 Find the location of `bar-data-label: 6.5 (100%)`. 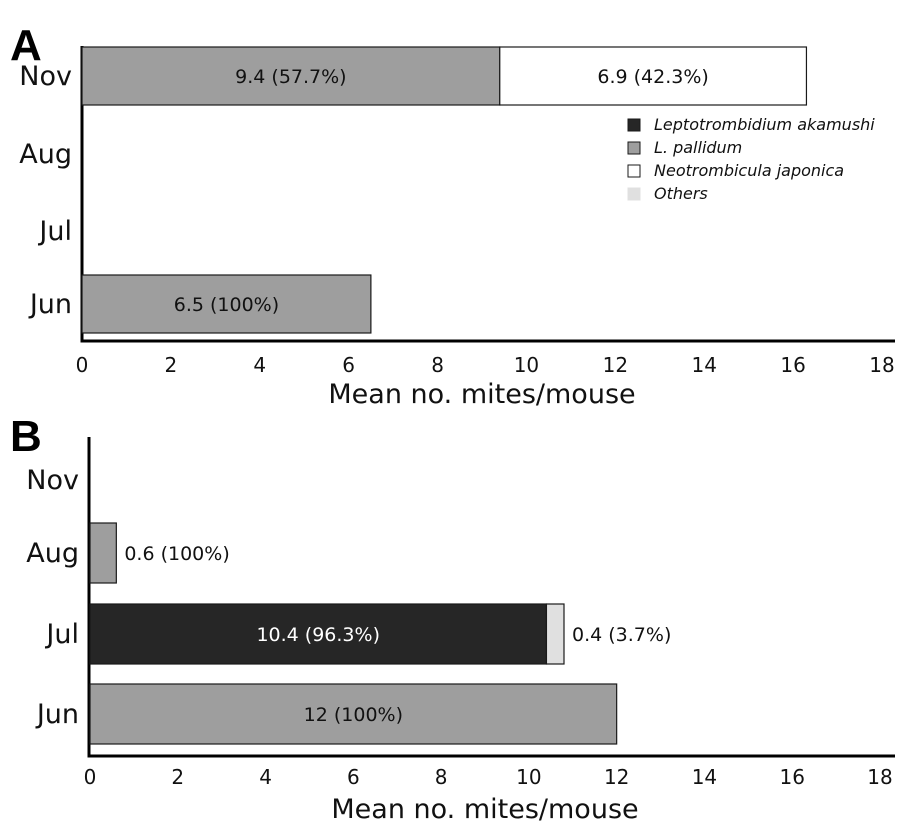

bar-data-label: 6.5 (100%) is located at coordinates (226, 305).